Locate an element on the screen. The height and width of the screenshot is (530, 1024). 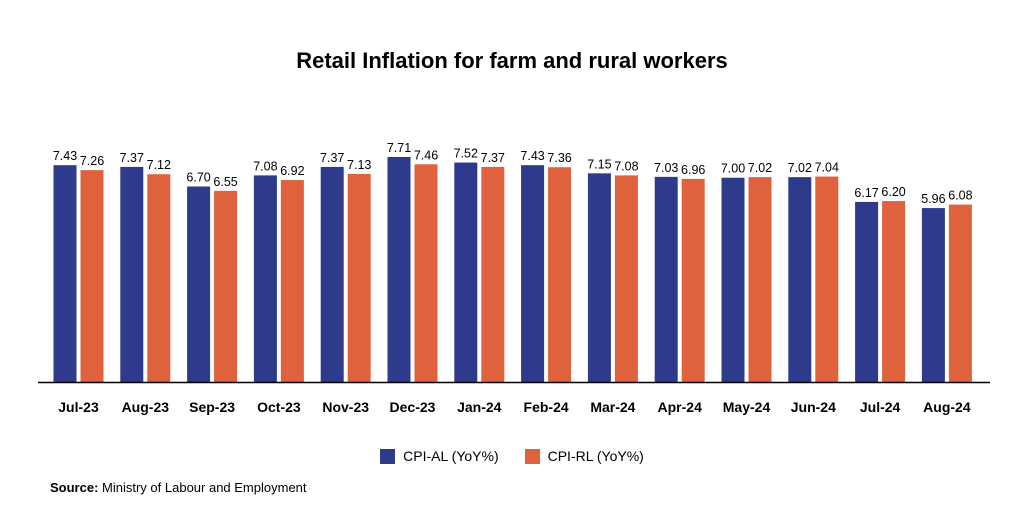
source-text: Ministry of Labour and Employment is located at coordinates (204, 487).